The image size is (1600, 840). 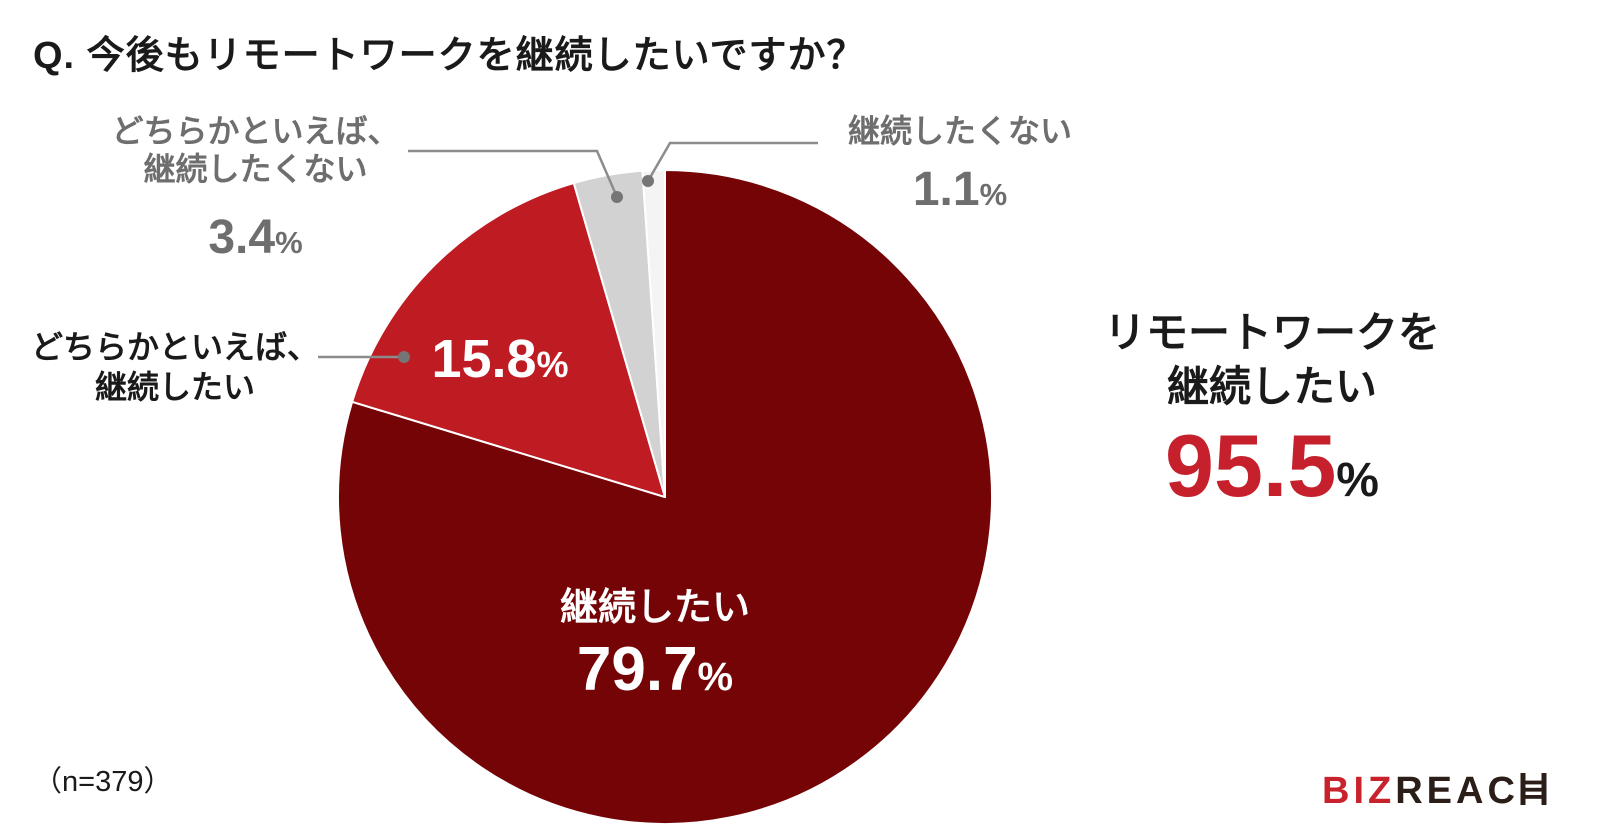 What do you see at coordinates (617, 197) in the screenshot?
I see `leader-dot-rather-not` at bounding box center [617, 197].